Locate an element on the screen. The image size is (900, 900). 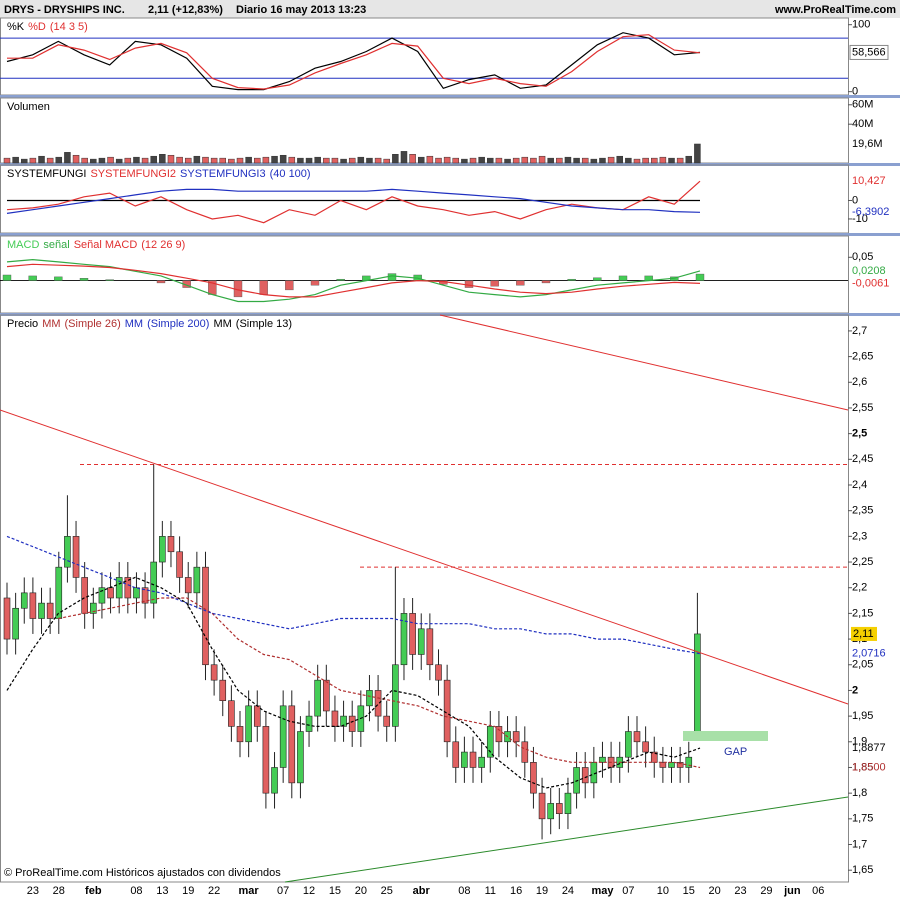
panel is located at coordinates (424, 56).